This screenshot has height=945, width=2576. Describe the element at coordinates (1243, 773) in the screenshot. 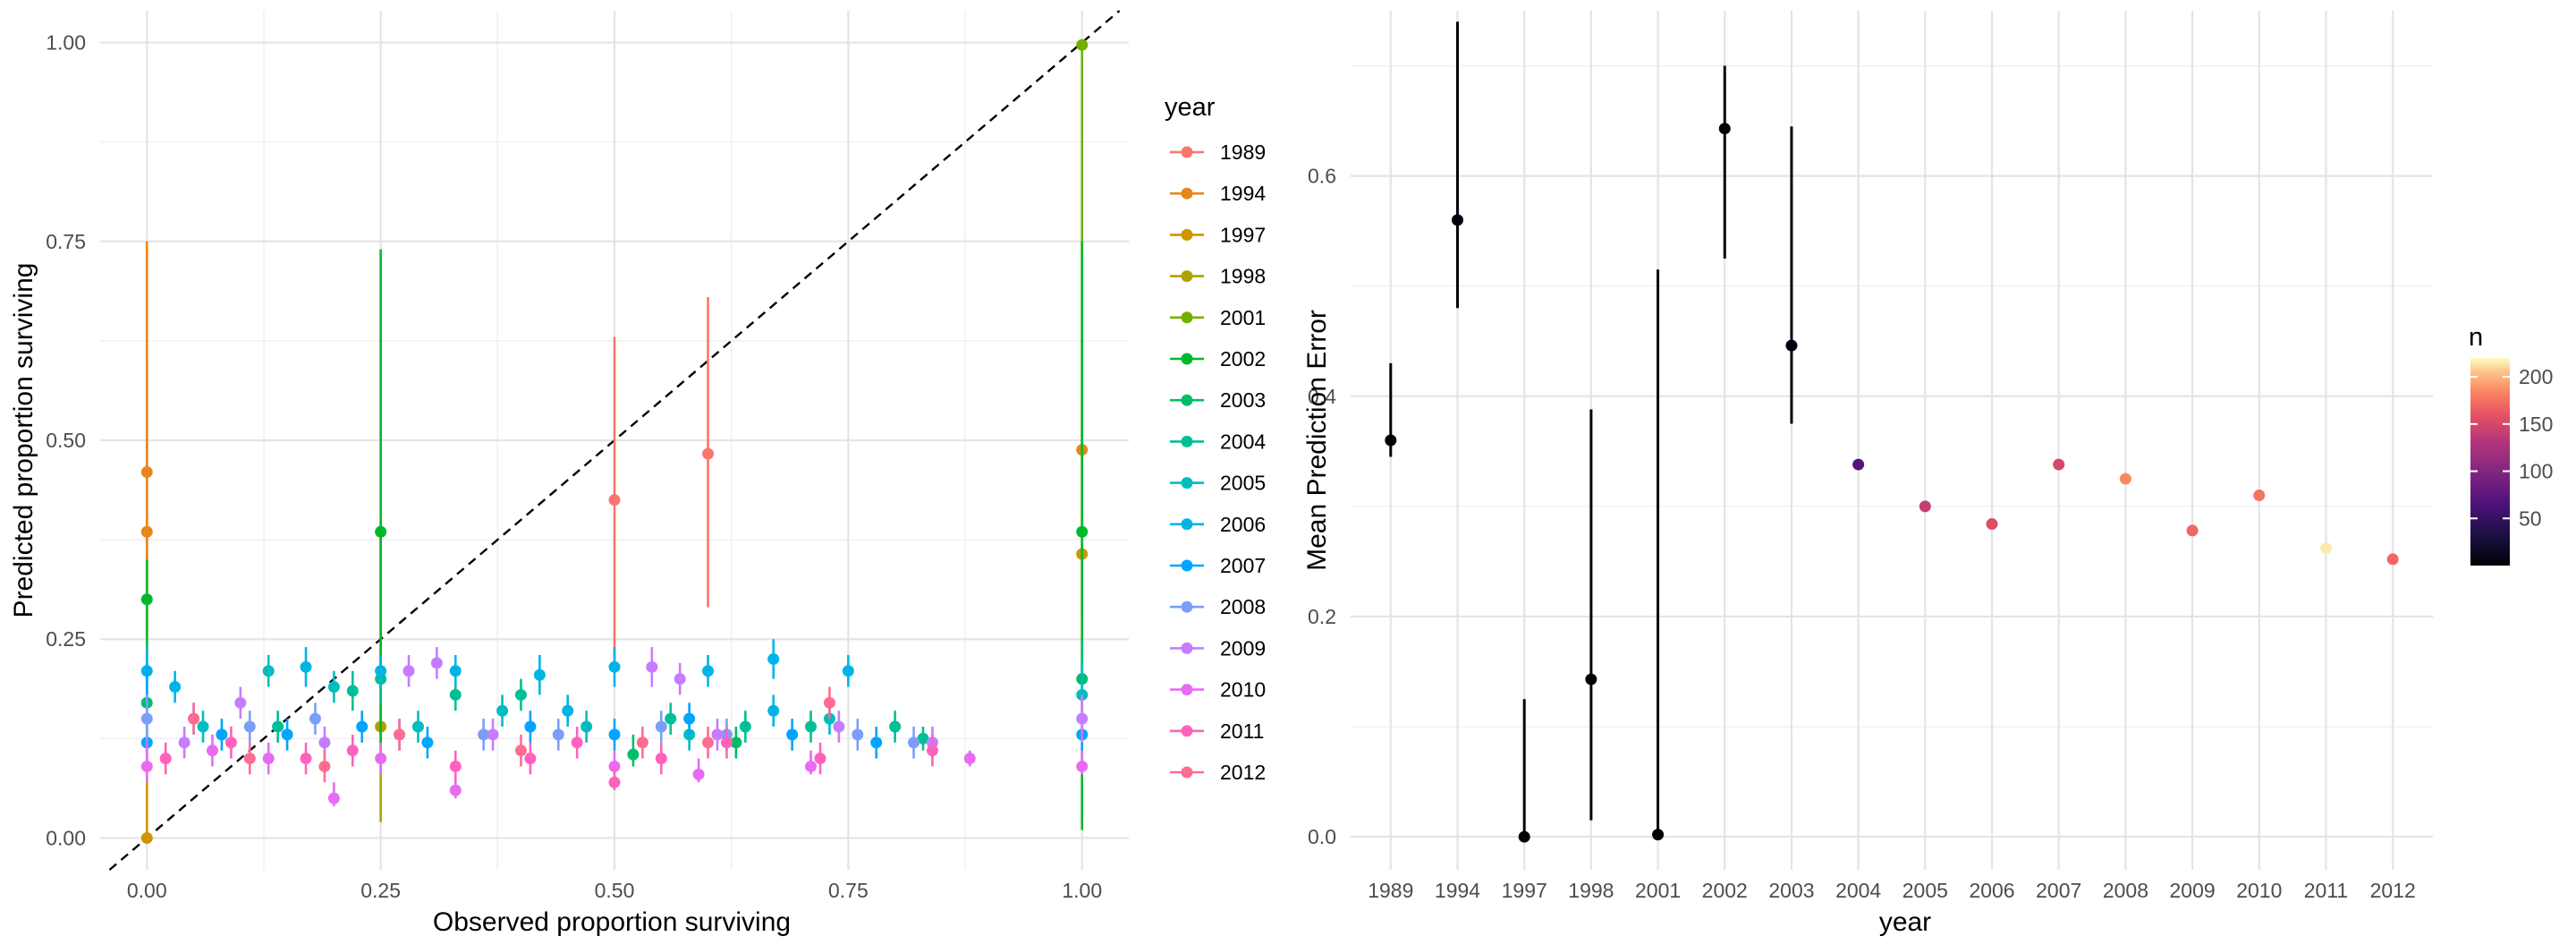

I see `legend-label: 2012` at that location.